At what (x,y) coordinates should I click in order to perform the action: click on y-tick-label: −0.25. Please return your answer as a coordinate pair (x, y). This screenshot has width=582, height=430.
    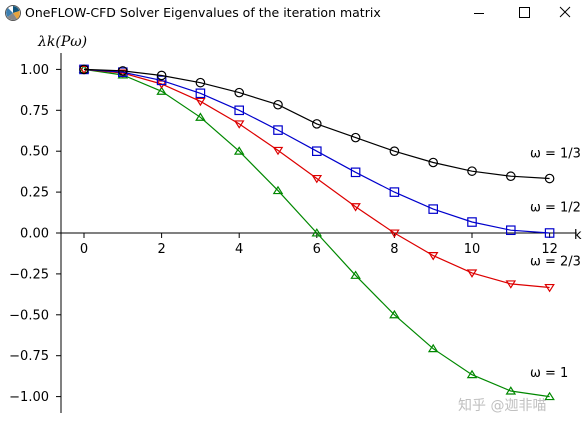
    Looking at the image, I should click on (29, 274).